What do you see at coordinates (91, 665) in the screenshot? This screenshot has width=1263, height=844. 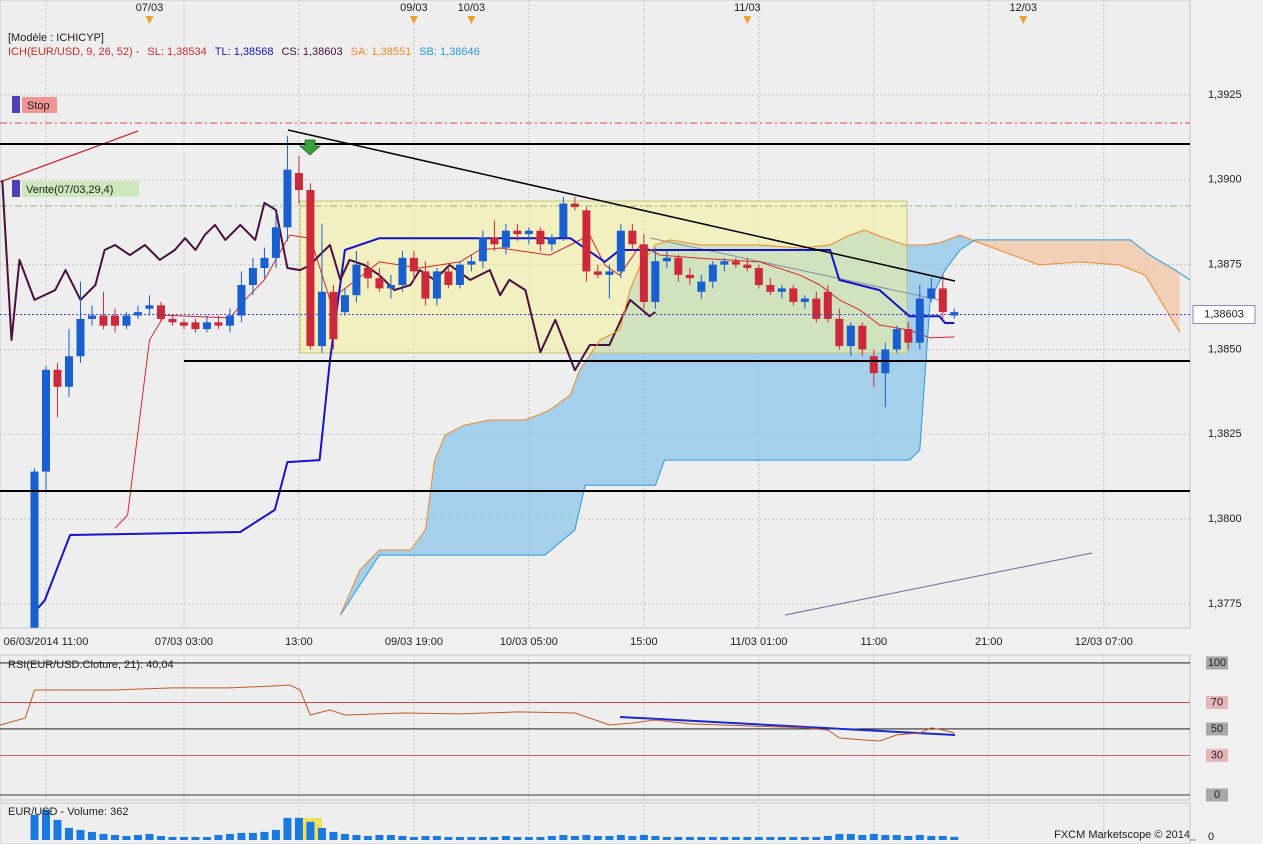 I see `rsi-title: RSI(EUR/USD.Cloture, 21): 40,04` at bounding box center [91, 665].